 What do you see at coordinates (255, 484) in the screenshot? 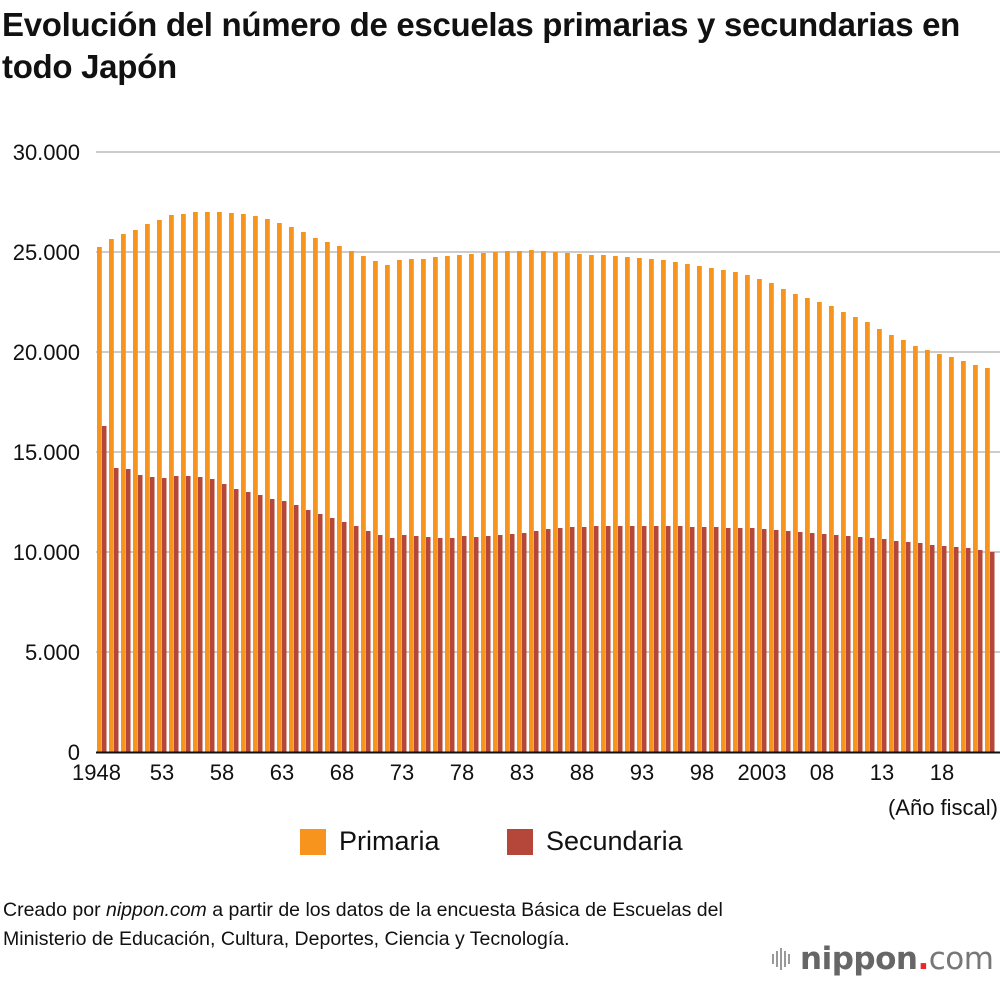
I see `bar-primaria-1961` at bounding box center [255, 484].